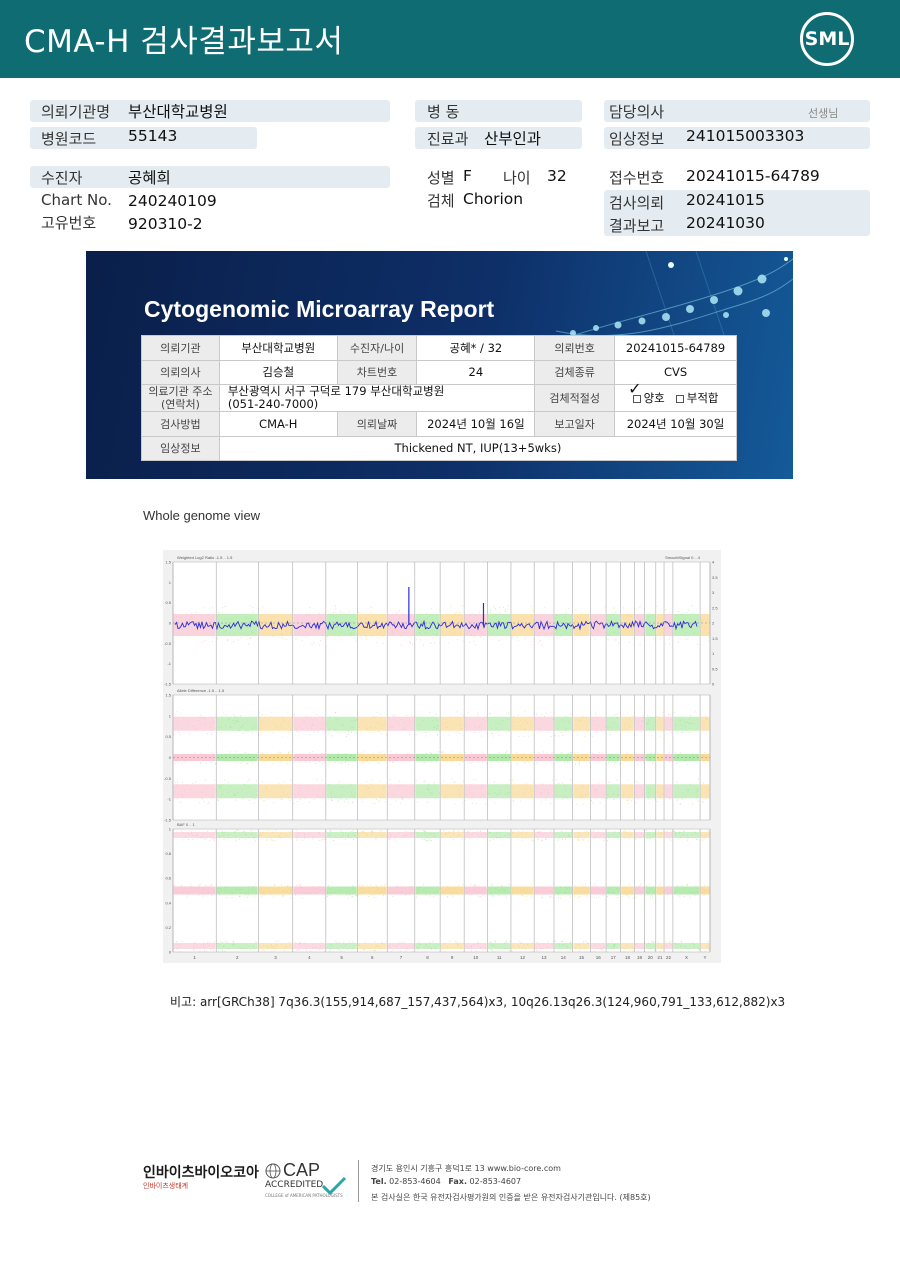 This screenshot has width=900, height=1271. I want to click on clinical-info-row-bg, so click(737, 138).